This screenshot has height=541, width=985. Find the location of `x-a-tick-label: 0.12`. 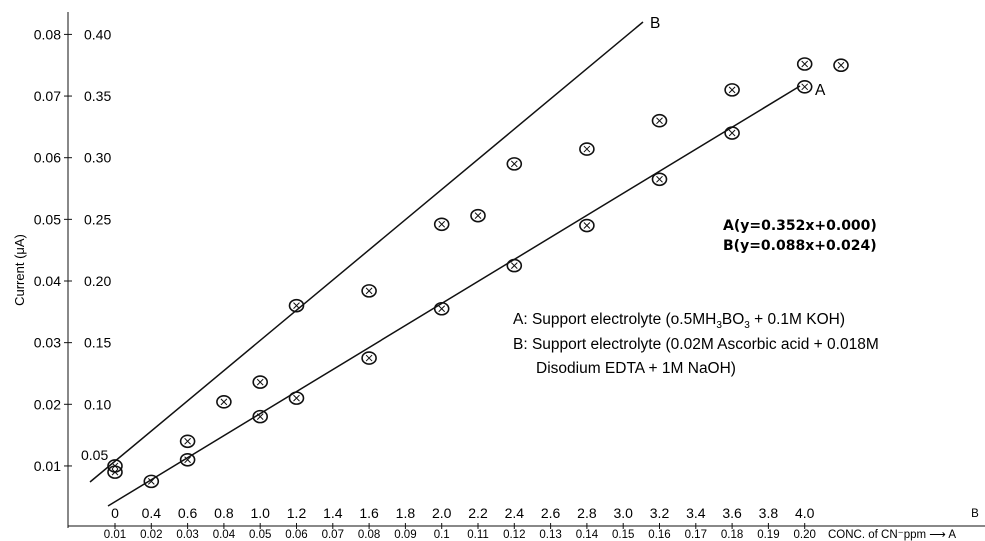

x-a-tick-label: 0.12 is located at coordinates (514, 535).